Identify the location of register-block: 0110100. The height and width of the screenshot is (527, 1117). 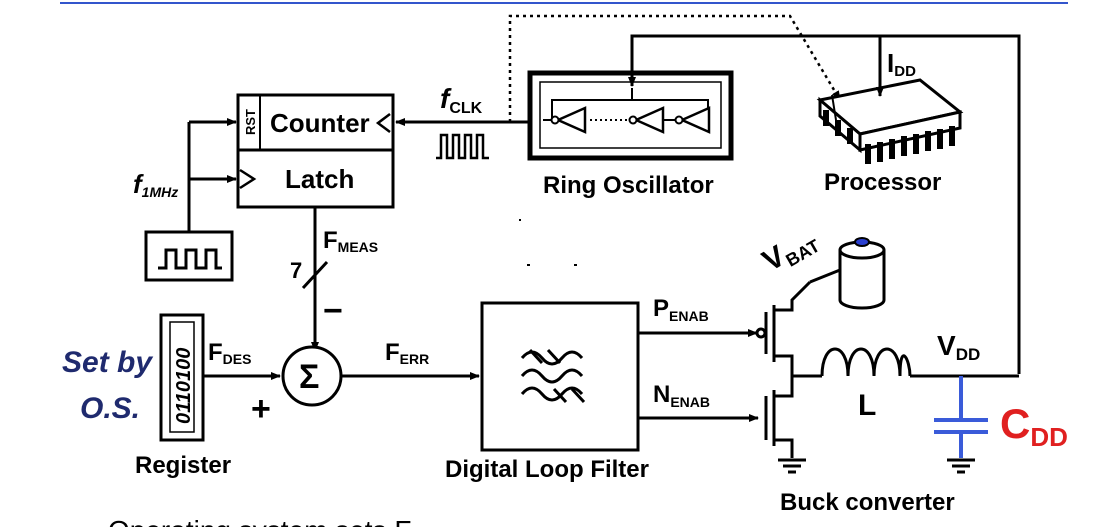
(182, 377).